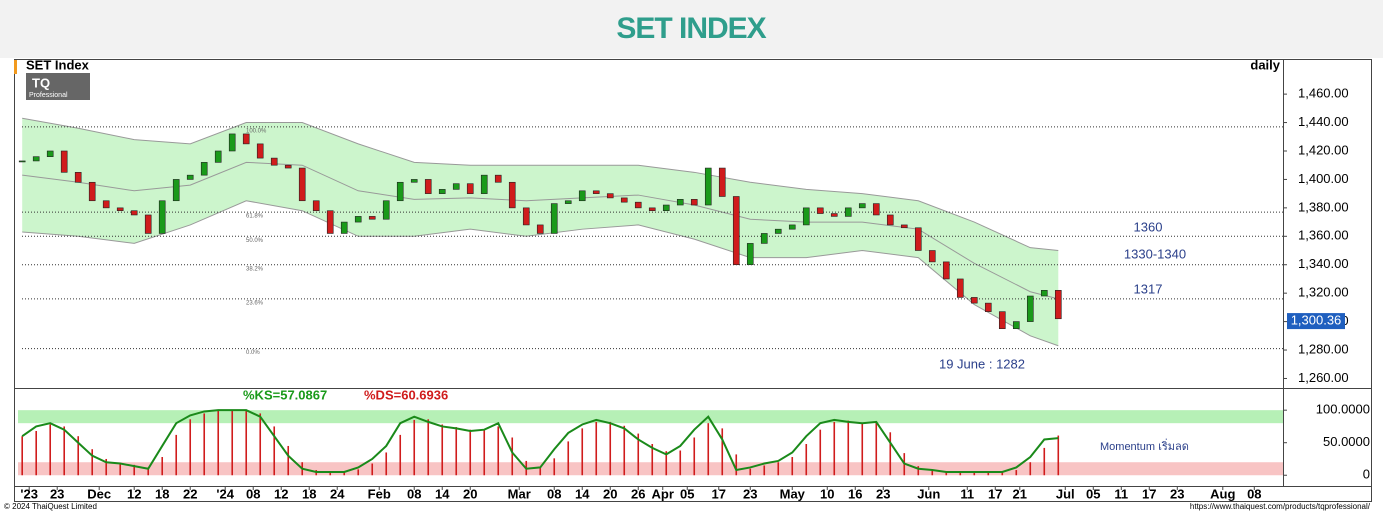 The height and width of the screenshot is (518, 1383). Describe the element at coordinates (827, 493) in the screenshot. I see `x-tick-label: 10` at that location.